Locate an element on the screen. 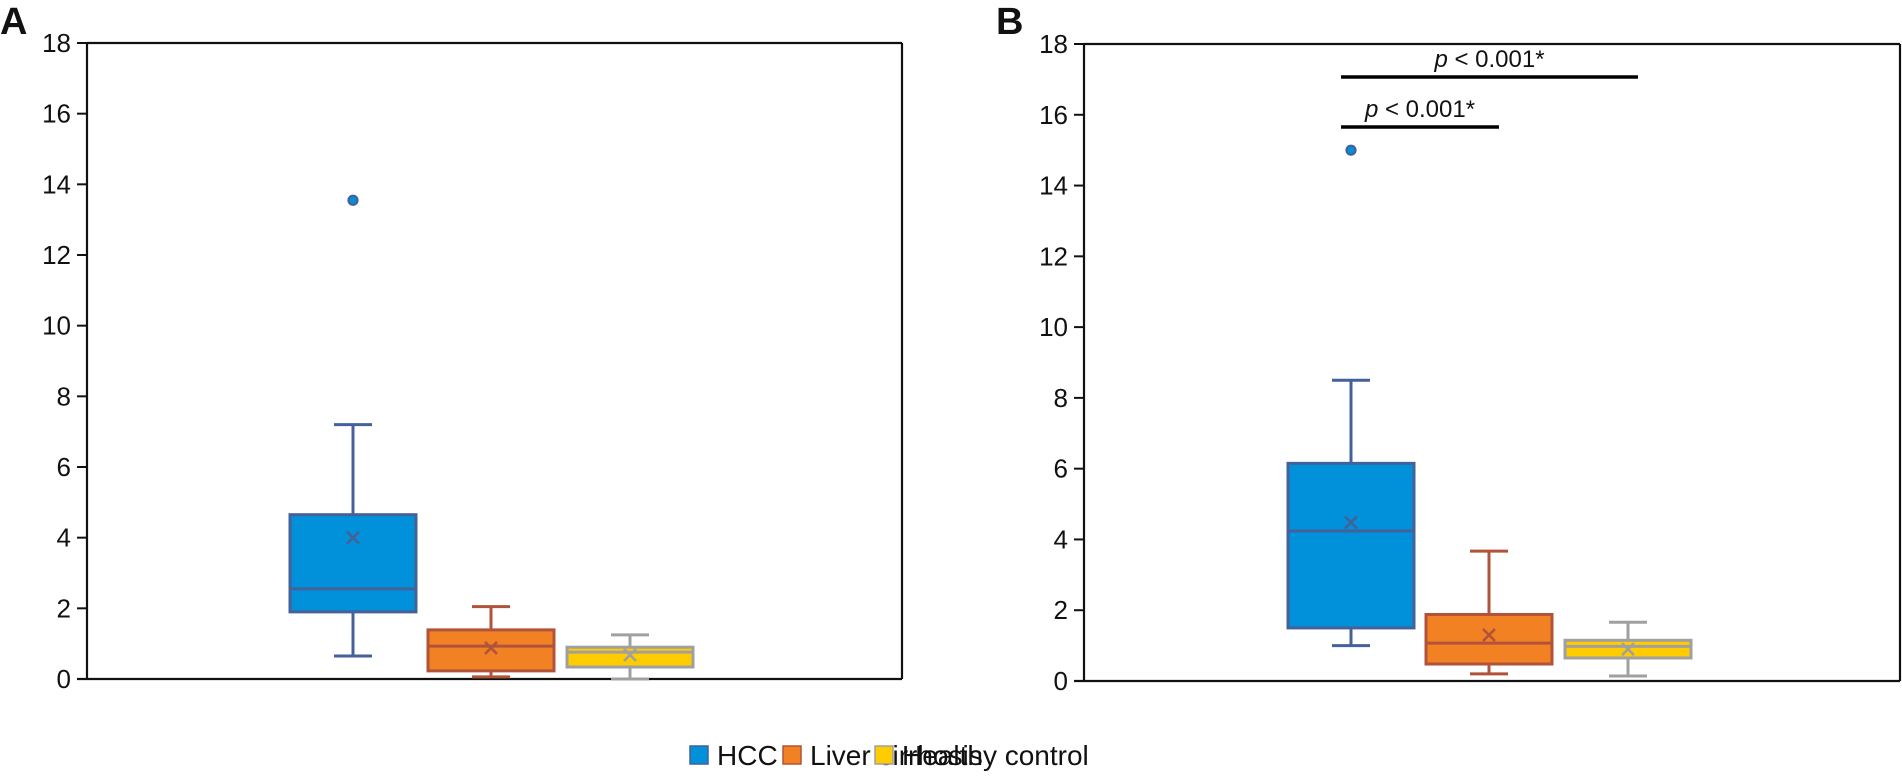  legend-label: Healthy control is located at coordinates (995, 755).